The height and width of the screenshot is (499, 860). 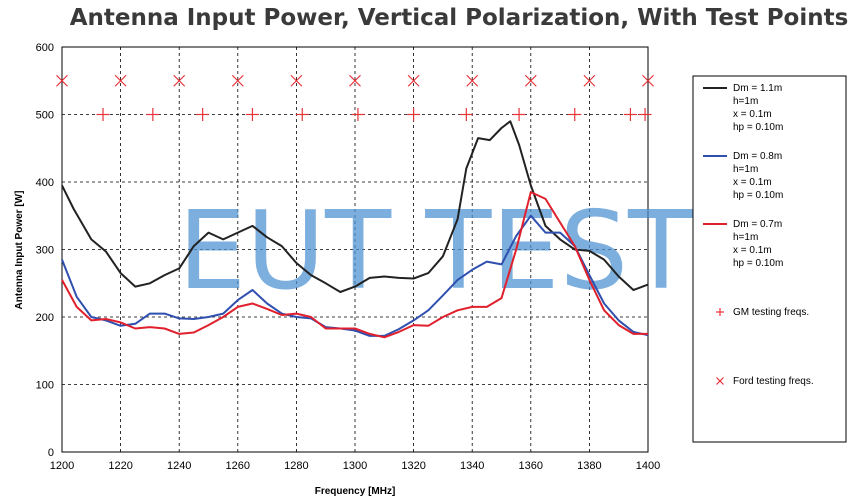 I want to click on legend-gm-symbol, so click(x=720, y=312).